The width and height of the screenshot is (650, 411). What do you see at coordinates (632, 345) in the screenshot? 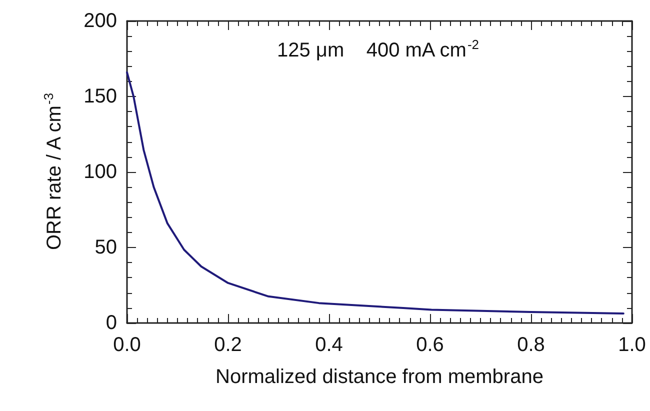
I see `x-tick-label: 1.0` at bounding box center [632, 345].